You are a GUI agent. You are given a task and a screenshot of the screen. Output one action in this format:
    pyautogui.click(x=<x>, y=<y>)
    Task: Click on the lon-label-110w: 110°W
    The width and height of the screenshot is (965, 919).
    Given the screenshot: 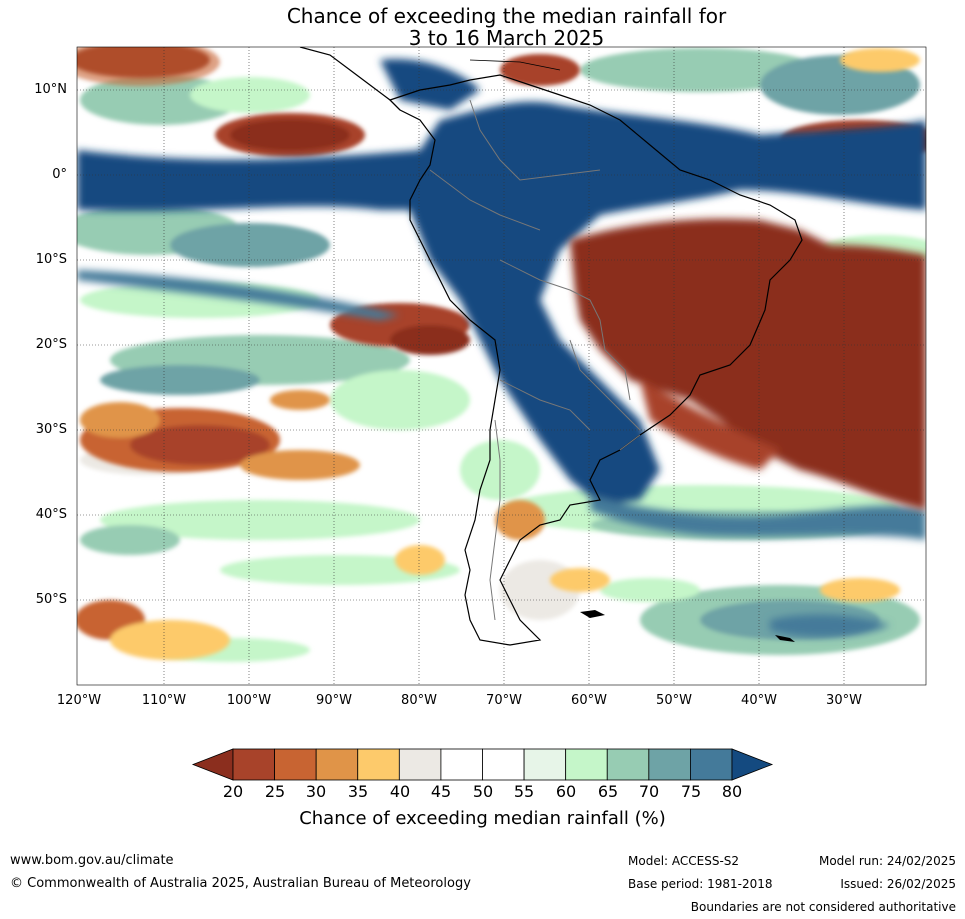 What is the action you would take?
    pyautogui.click(x=164, y=700)
    